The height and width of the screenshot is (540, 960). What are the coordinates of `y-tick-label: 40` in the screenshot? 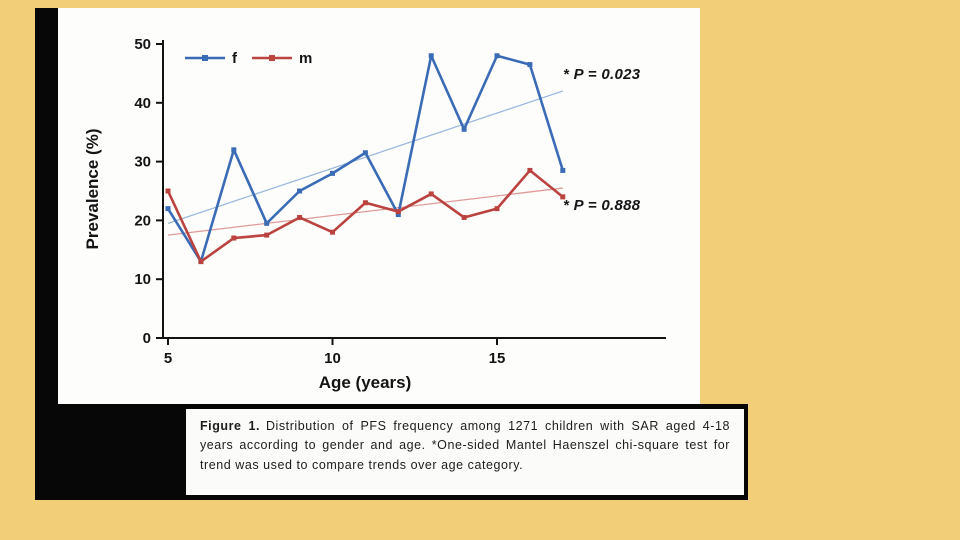 It's located at (142, 103).